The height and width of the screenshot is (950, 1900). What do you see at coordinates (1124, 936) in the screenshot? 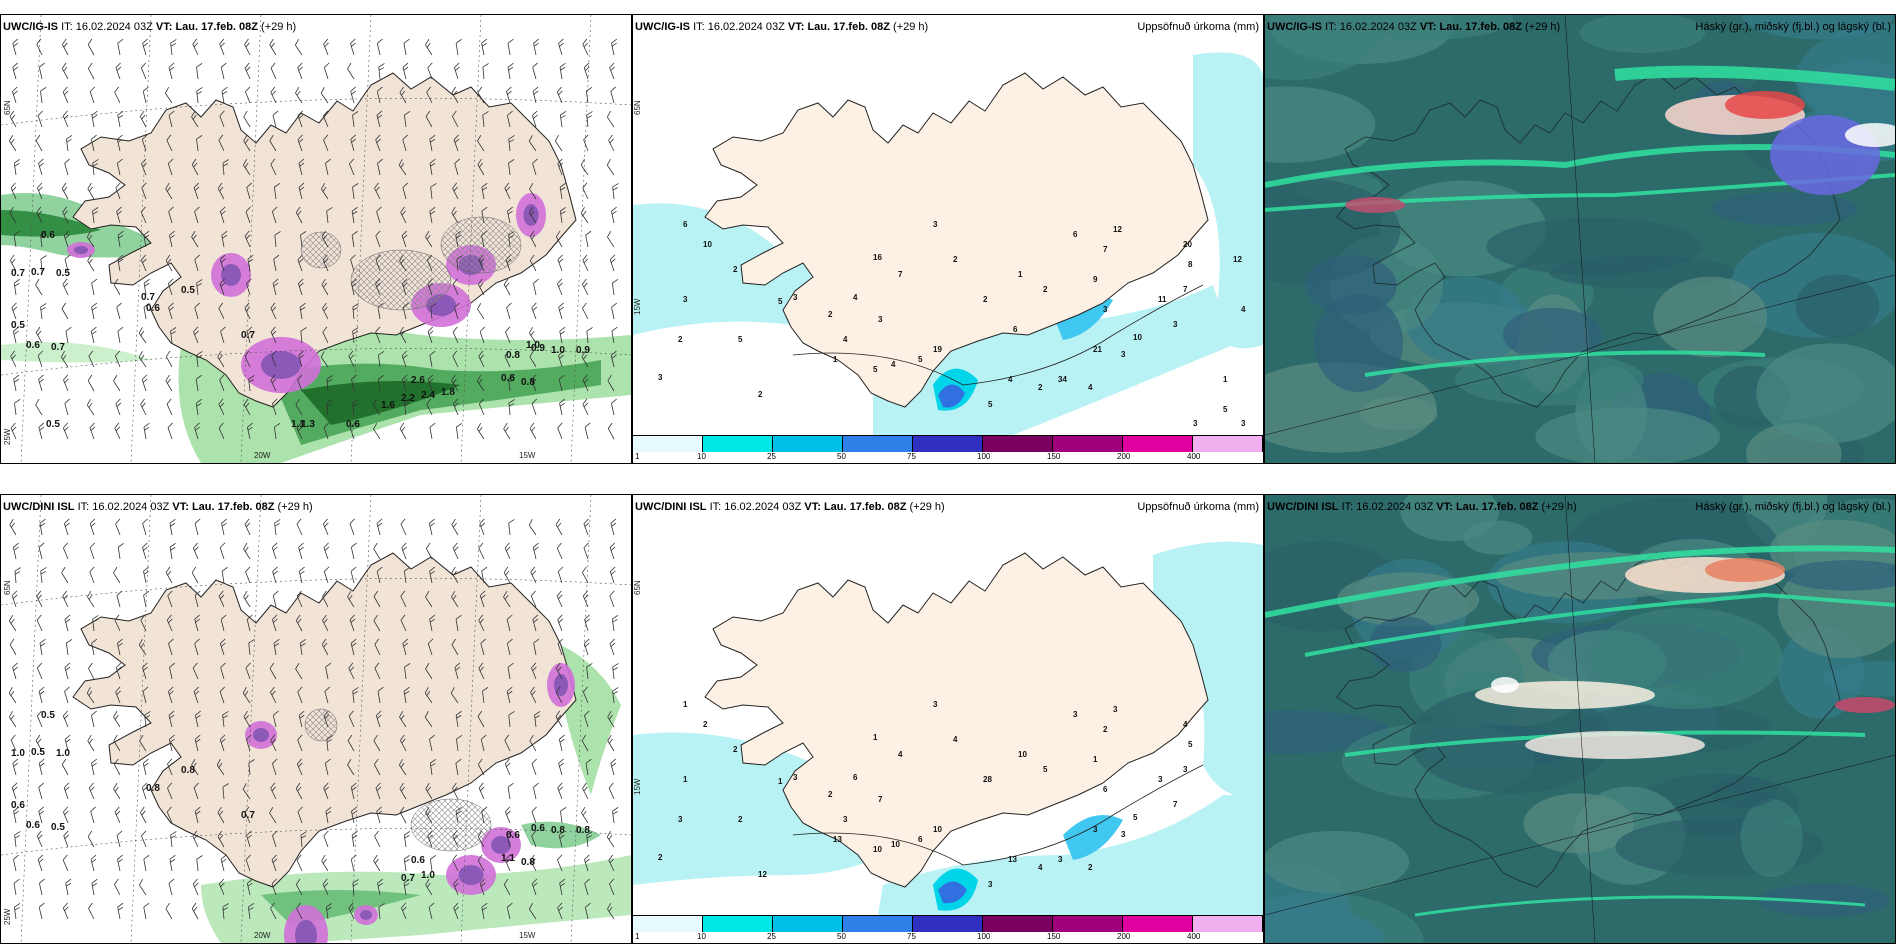
I see `colorbar-tick-label: 200` at bounding box center [1124, 936].